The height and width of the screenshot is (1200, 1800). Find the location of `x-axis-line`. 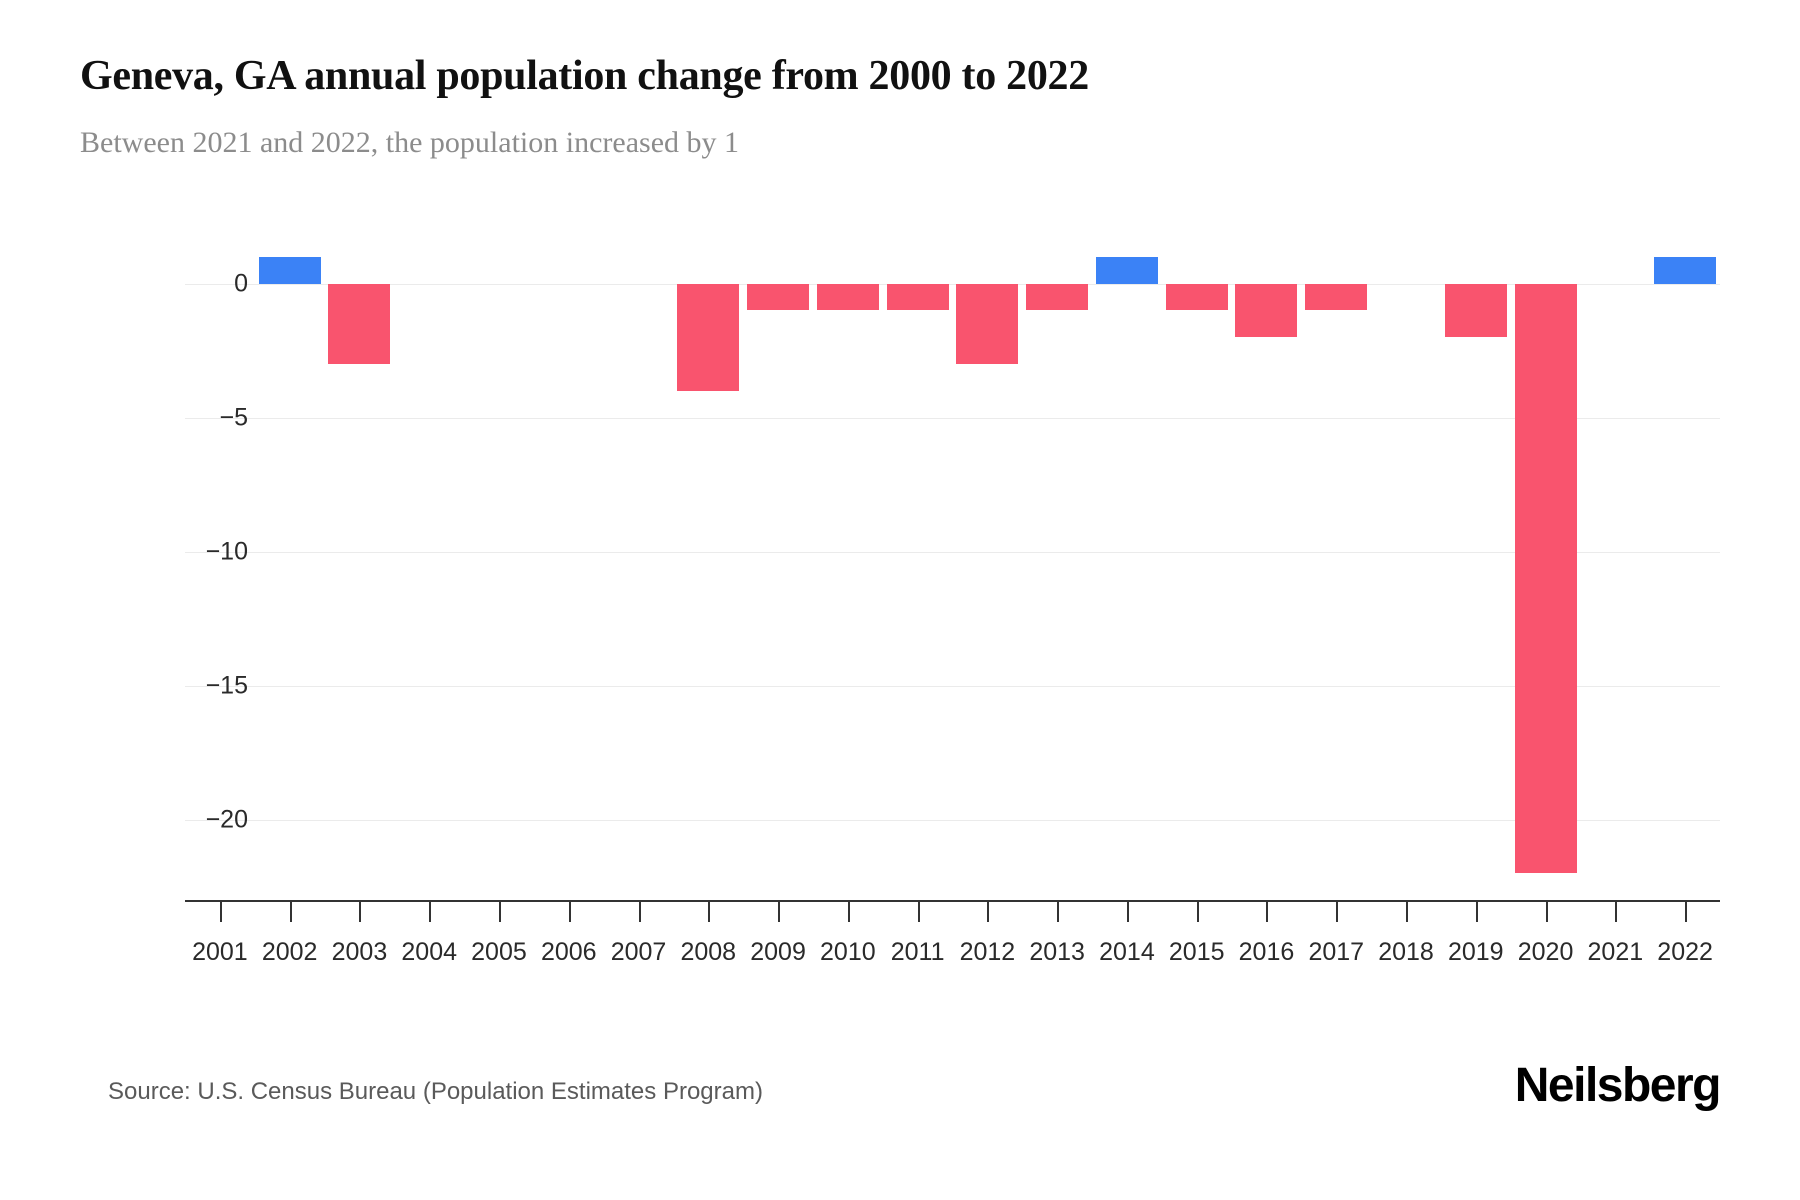

x-axis-line is located at coordinates (952, 901).